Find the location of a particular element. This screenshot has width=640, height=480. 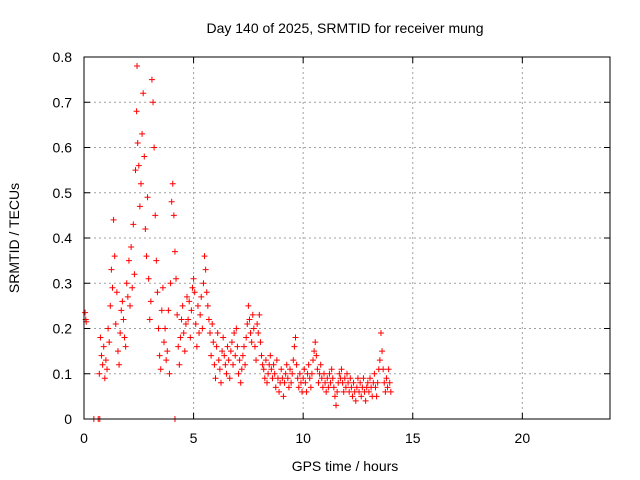

y-tick-label: 0.8 is located at coordinates (63, 57).